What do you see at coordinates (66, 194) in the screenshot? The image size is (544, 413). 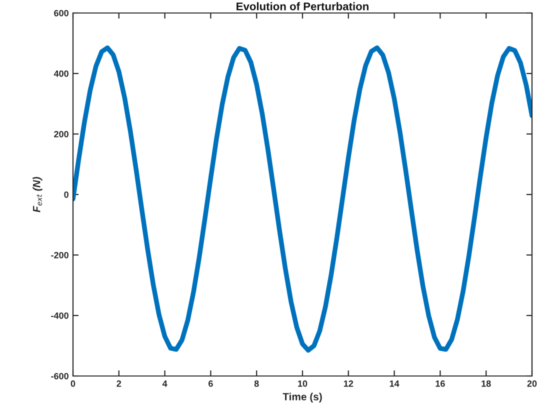 I see `y-tick-label: 0` at bounding box center [66, 194].